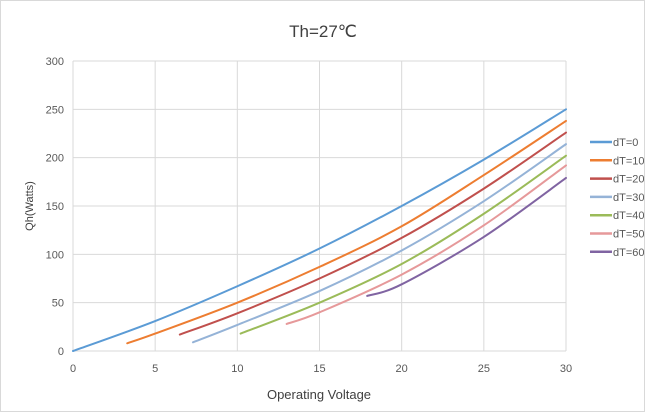 This screenshot has width=645, height=412. What do you see at coordinates (30, 206) in the screenshot?
I see `y-axis-title: Qh(Watts)` at bounding box center [30, 206].